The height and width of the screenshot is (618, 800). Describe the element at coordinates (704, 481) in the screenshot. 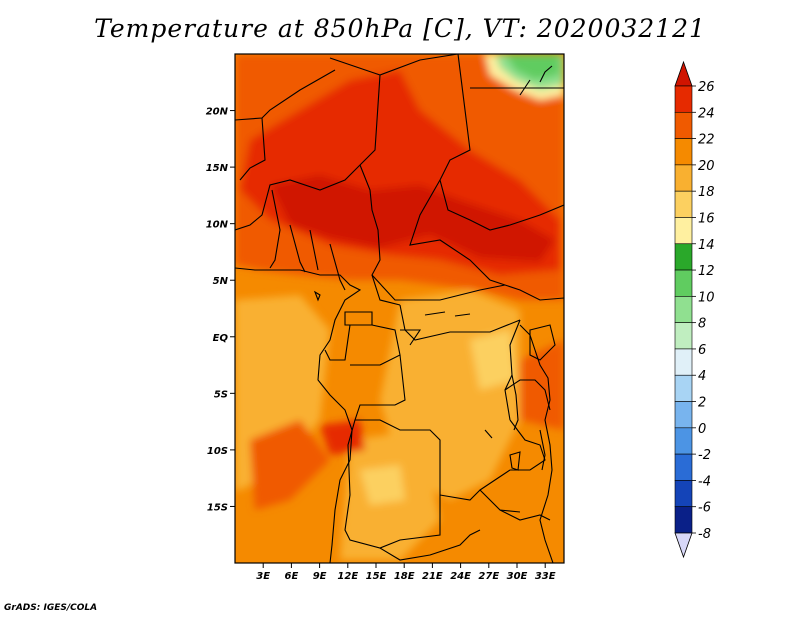

I see `colorbar-label: -4` at that location.